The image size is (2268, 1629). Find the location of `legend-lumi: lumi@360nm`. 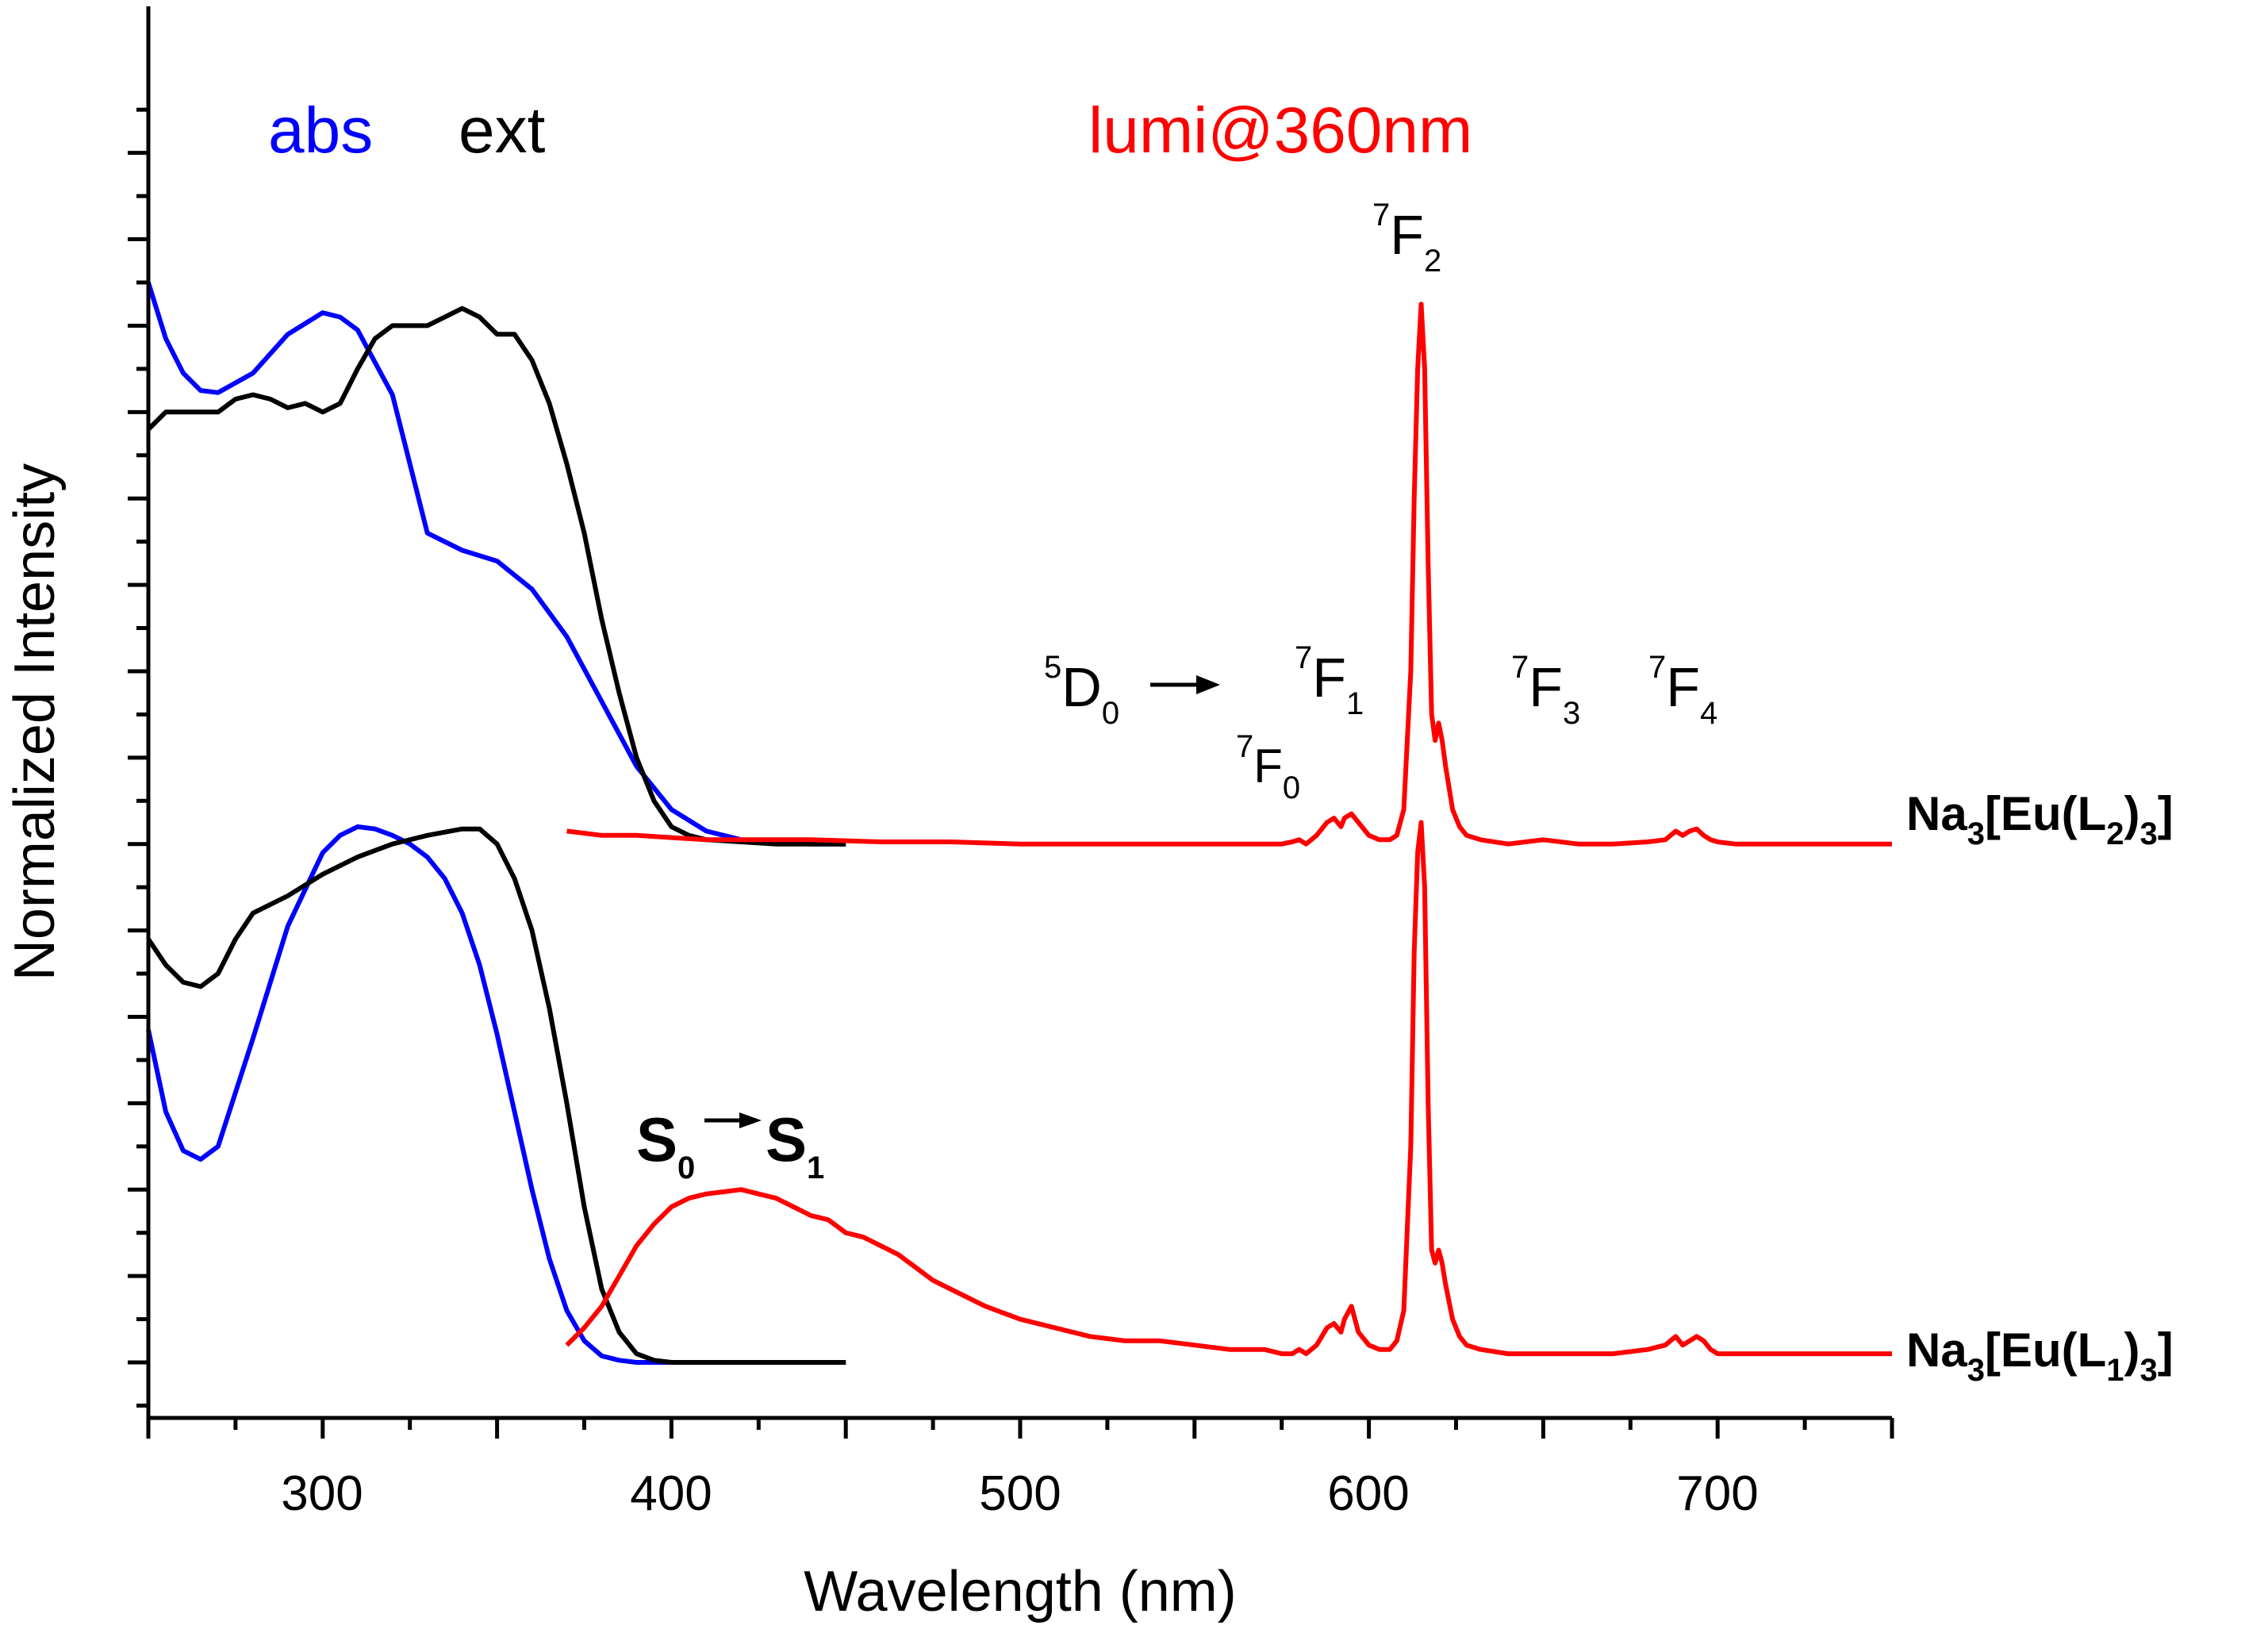

legend-lumi: lumi@360nm is located at coordinates (1280, 130).